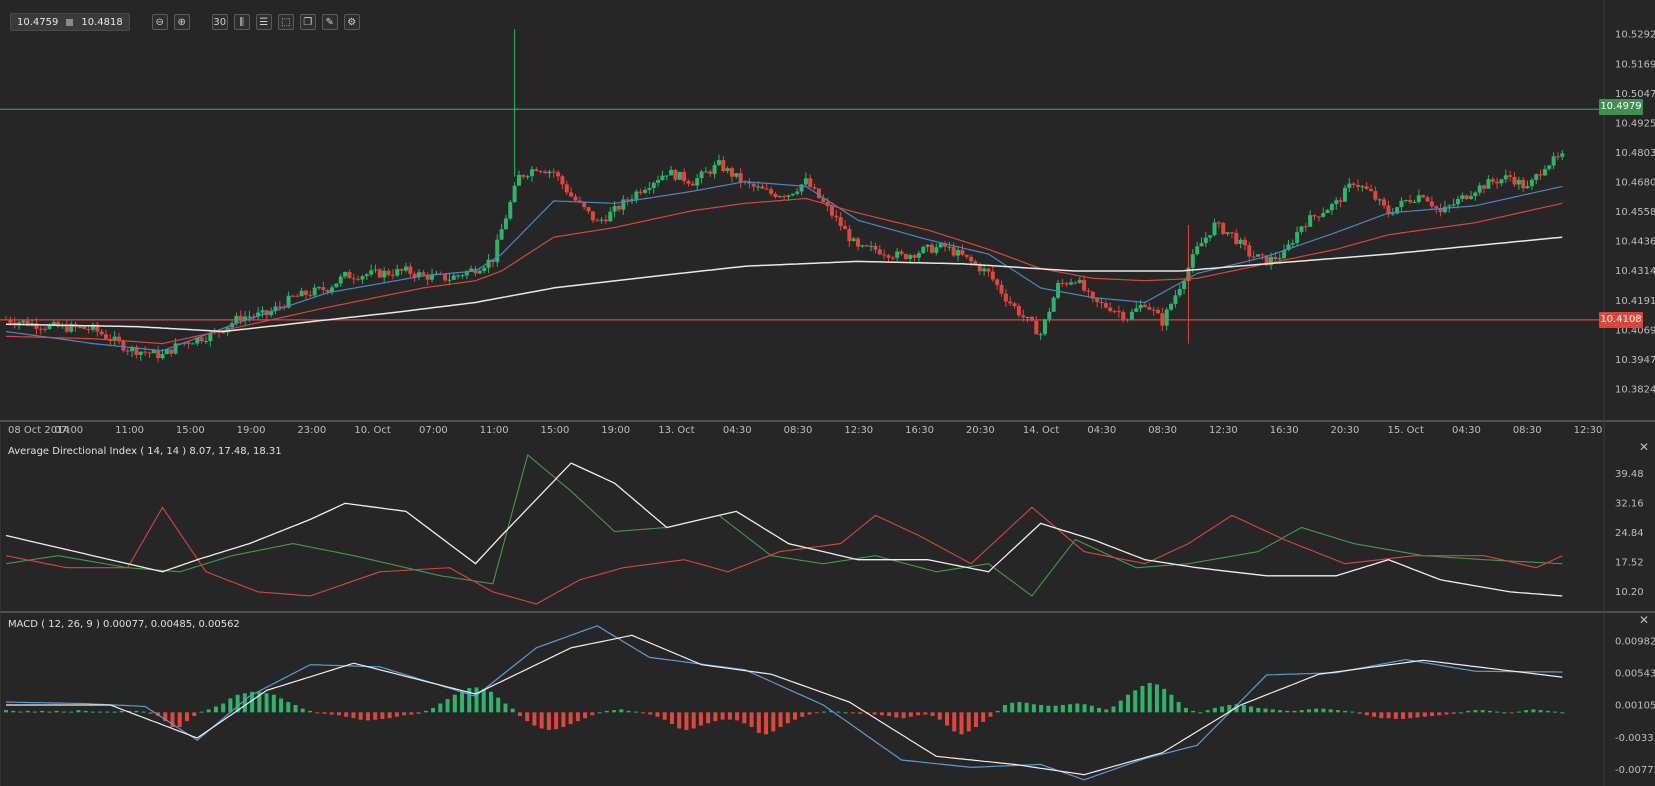 Image resolution: width=1655 pixels, height=786 pixels. I want to click on price-tick-label: 10.4803, so click(1635, 153).